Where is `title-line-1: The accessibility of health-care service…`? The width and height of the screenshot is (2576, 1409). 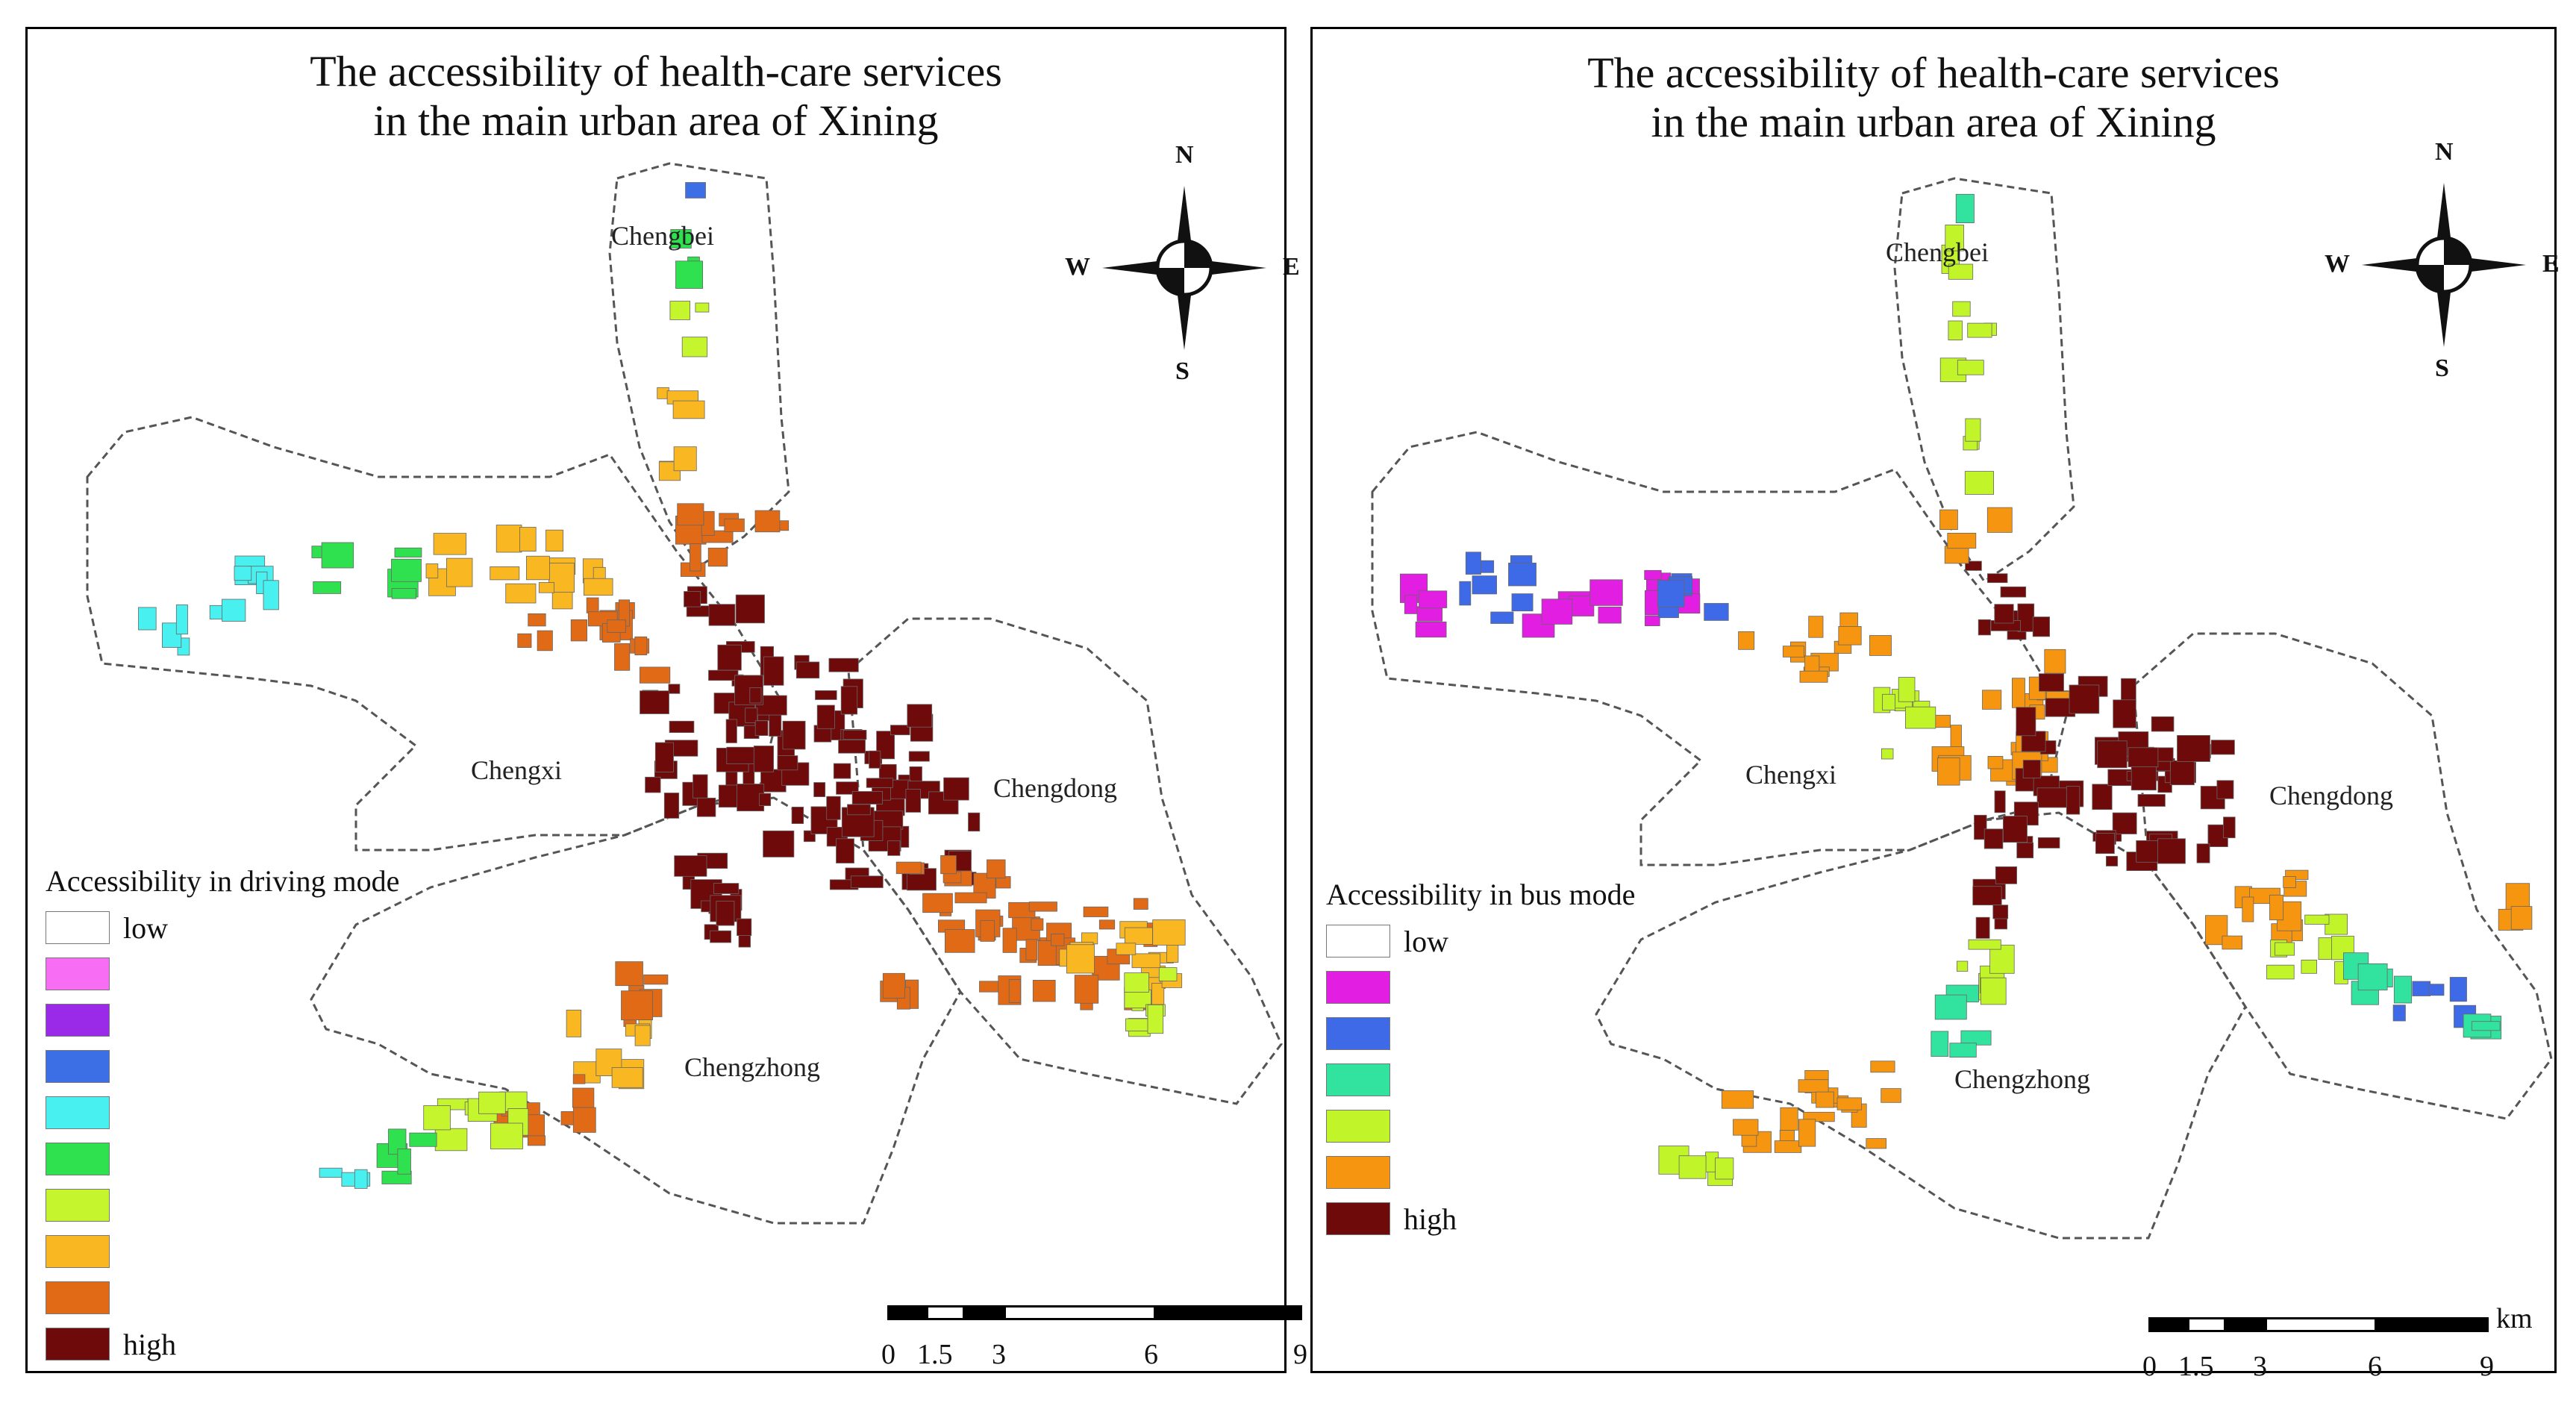
title-line-1: The accessibility of health-care service… is located at coordinates (656, 71).